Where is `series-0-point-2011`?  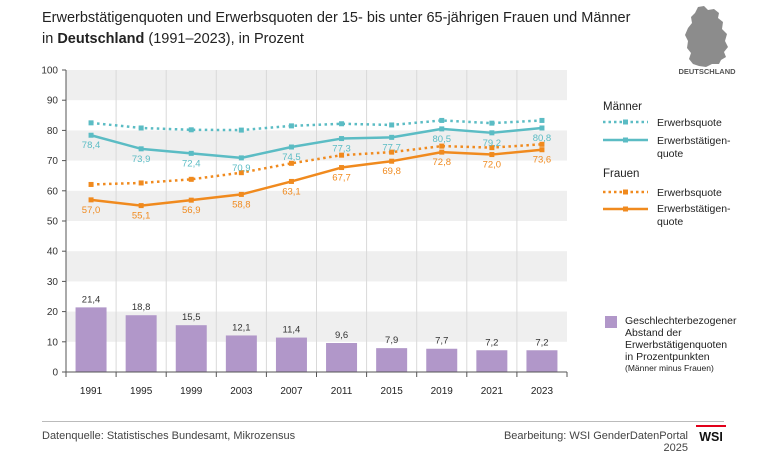
series-0-point-2011 is located at coordinates (342, 124).